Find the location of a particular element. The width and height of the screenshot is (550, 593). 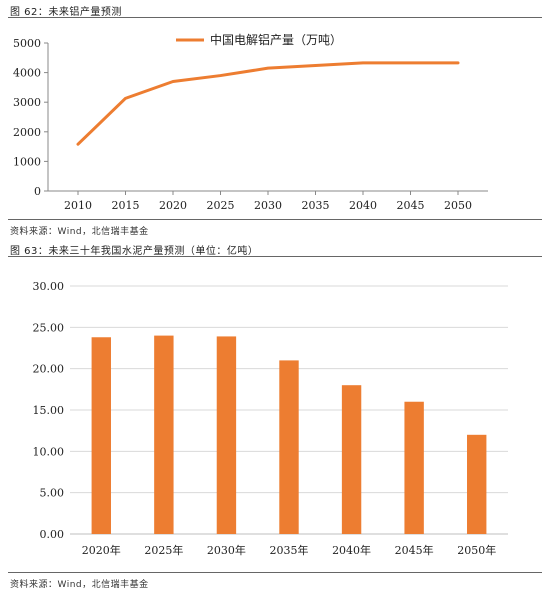

y-tick-label: 15.00 is located at coordinates (49, 410).